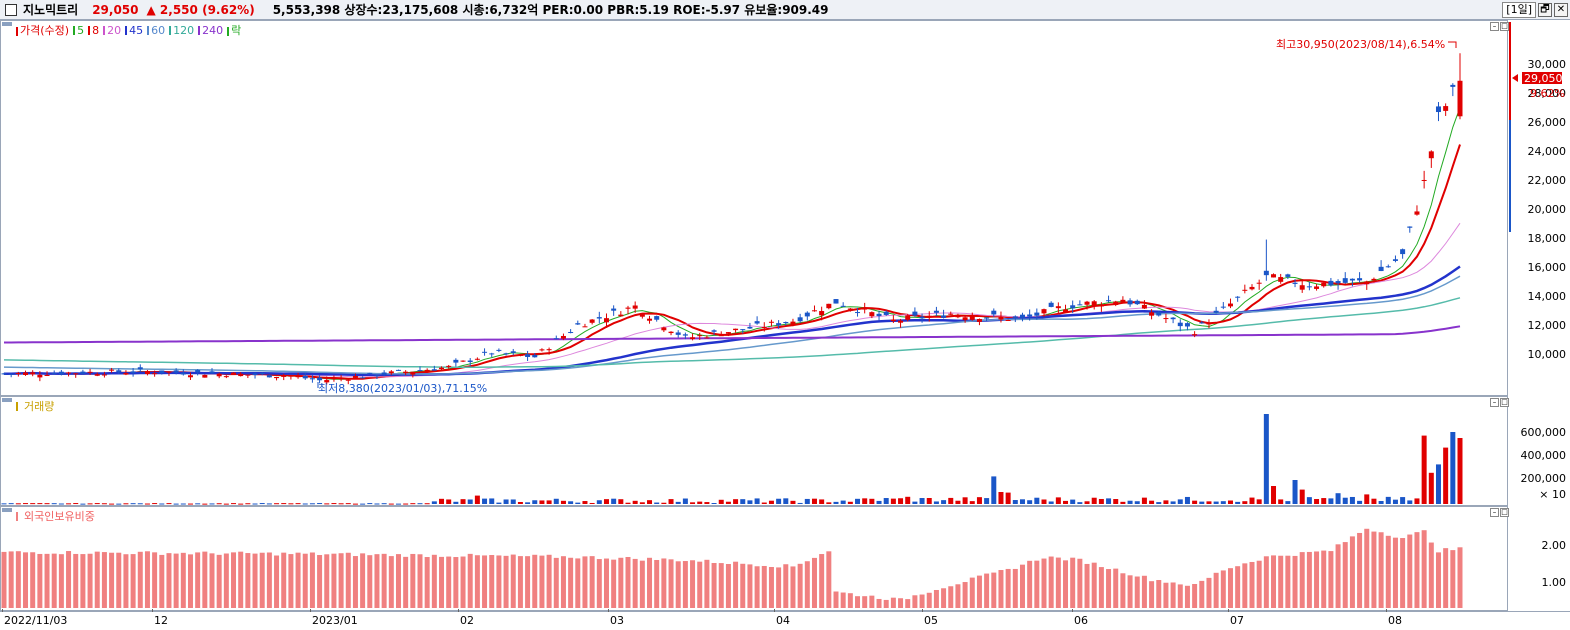 The image size is (1570, 630). Describe the element at coordinates (112, 30) in the screenshot. I see `legend-item: 20` at that location.